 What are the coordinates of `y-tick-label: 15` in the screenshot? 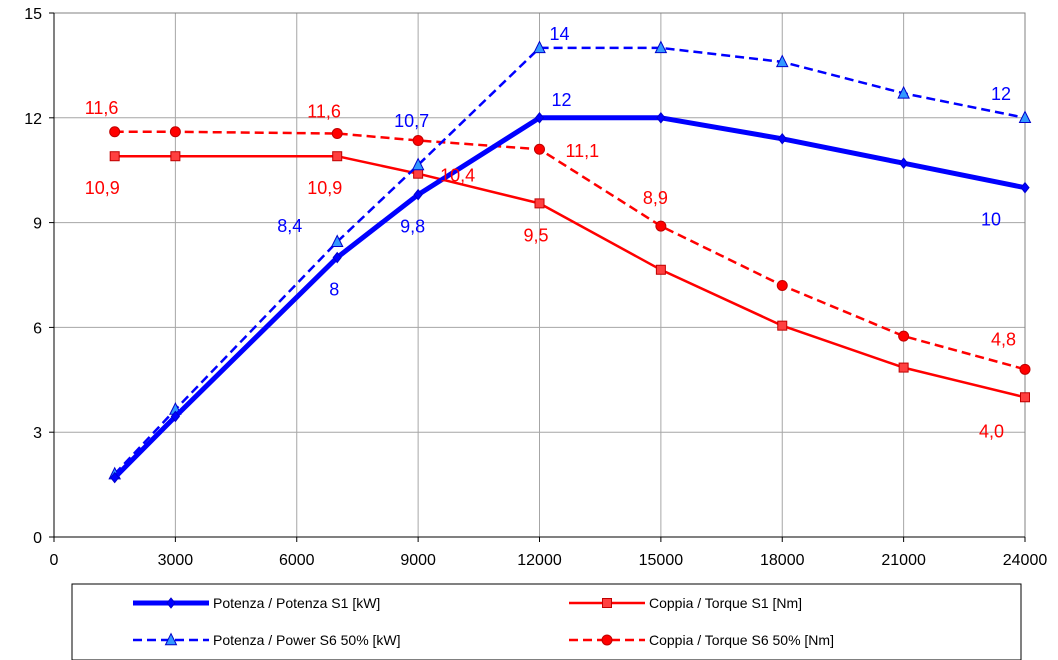 It's located at (33, 14).